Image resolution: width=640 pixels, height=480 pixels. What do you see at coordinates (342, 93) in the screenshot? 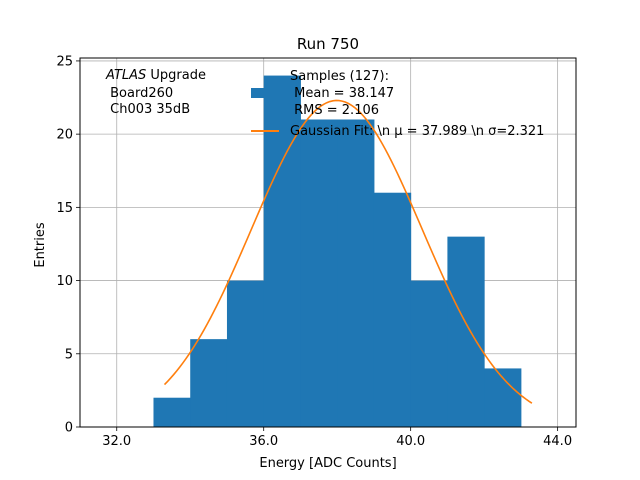
I see `legend-samples-line-2: Mean = 38.147` at bounding box center [342, 93].